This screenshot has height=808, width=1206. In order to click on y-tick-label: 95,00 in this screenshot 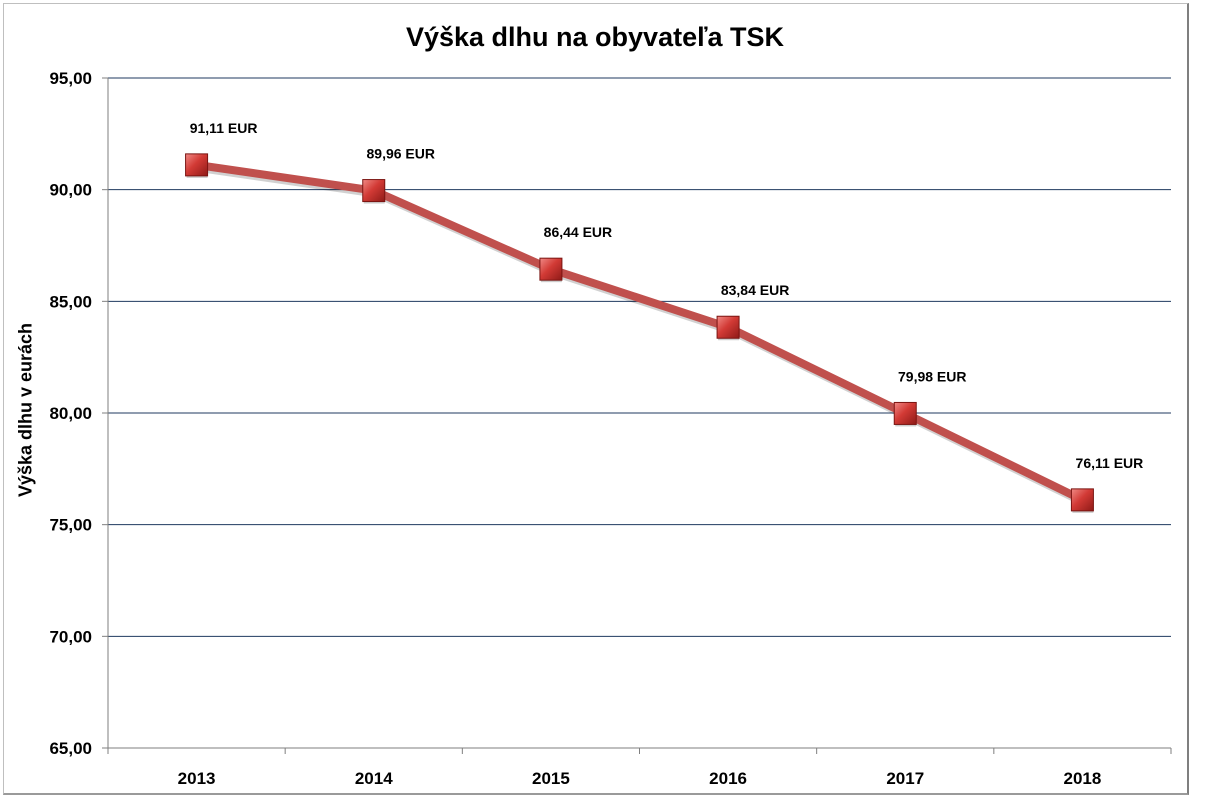, I will do `click(70, 78)`.